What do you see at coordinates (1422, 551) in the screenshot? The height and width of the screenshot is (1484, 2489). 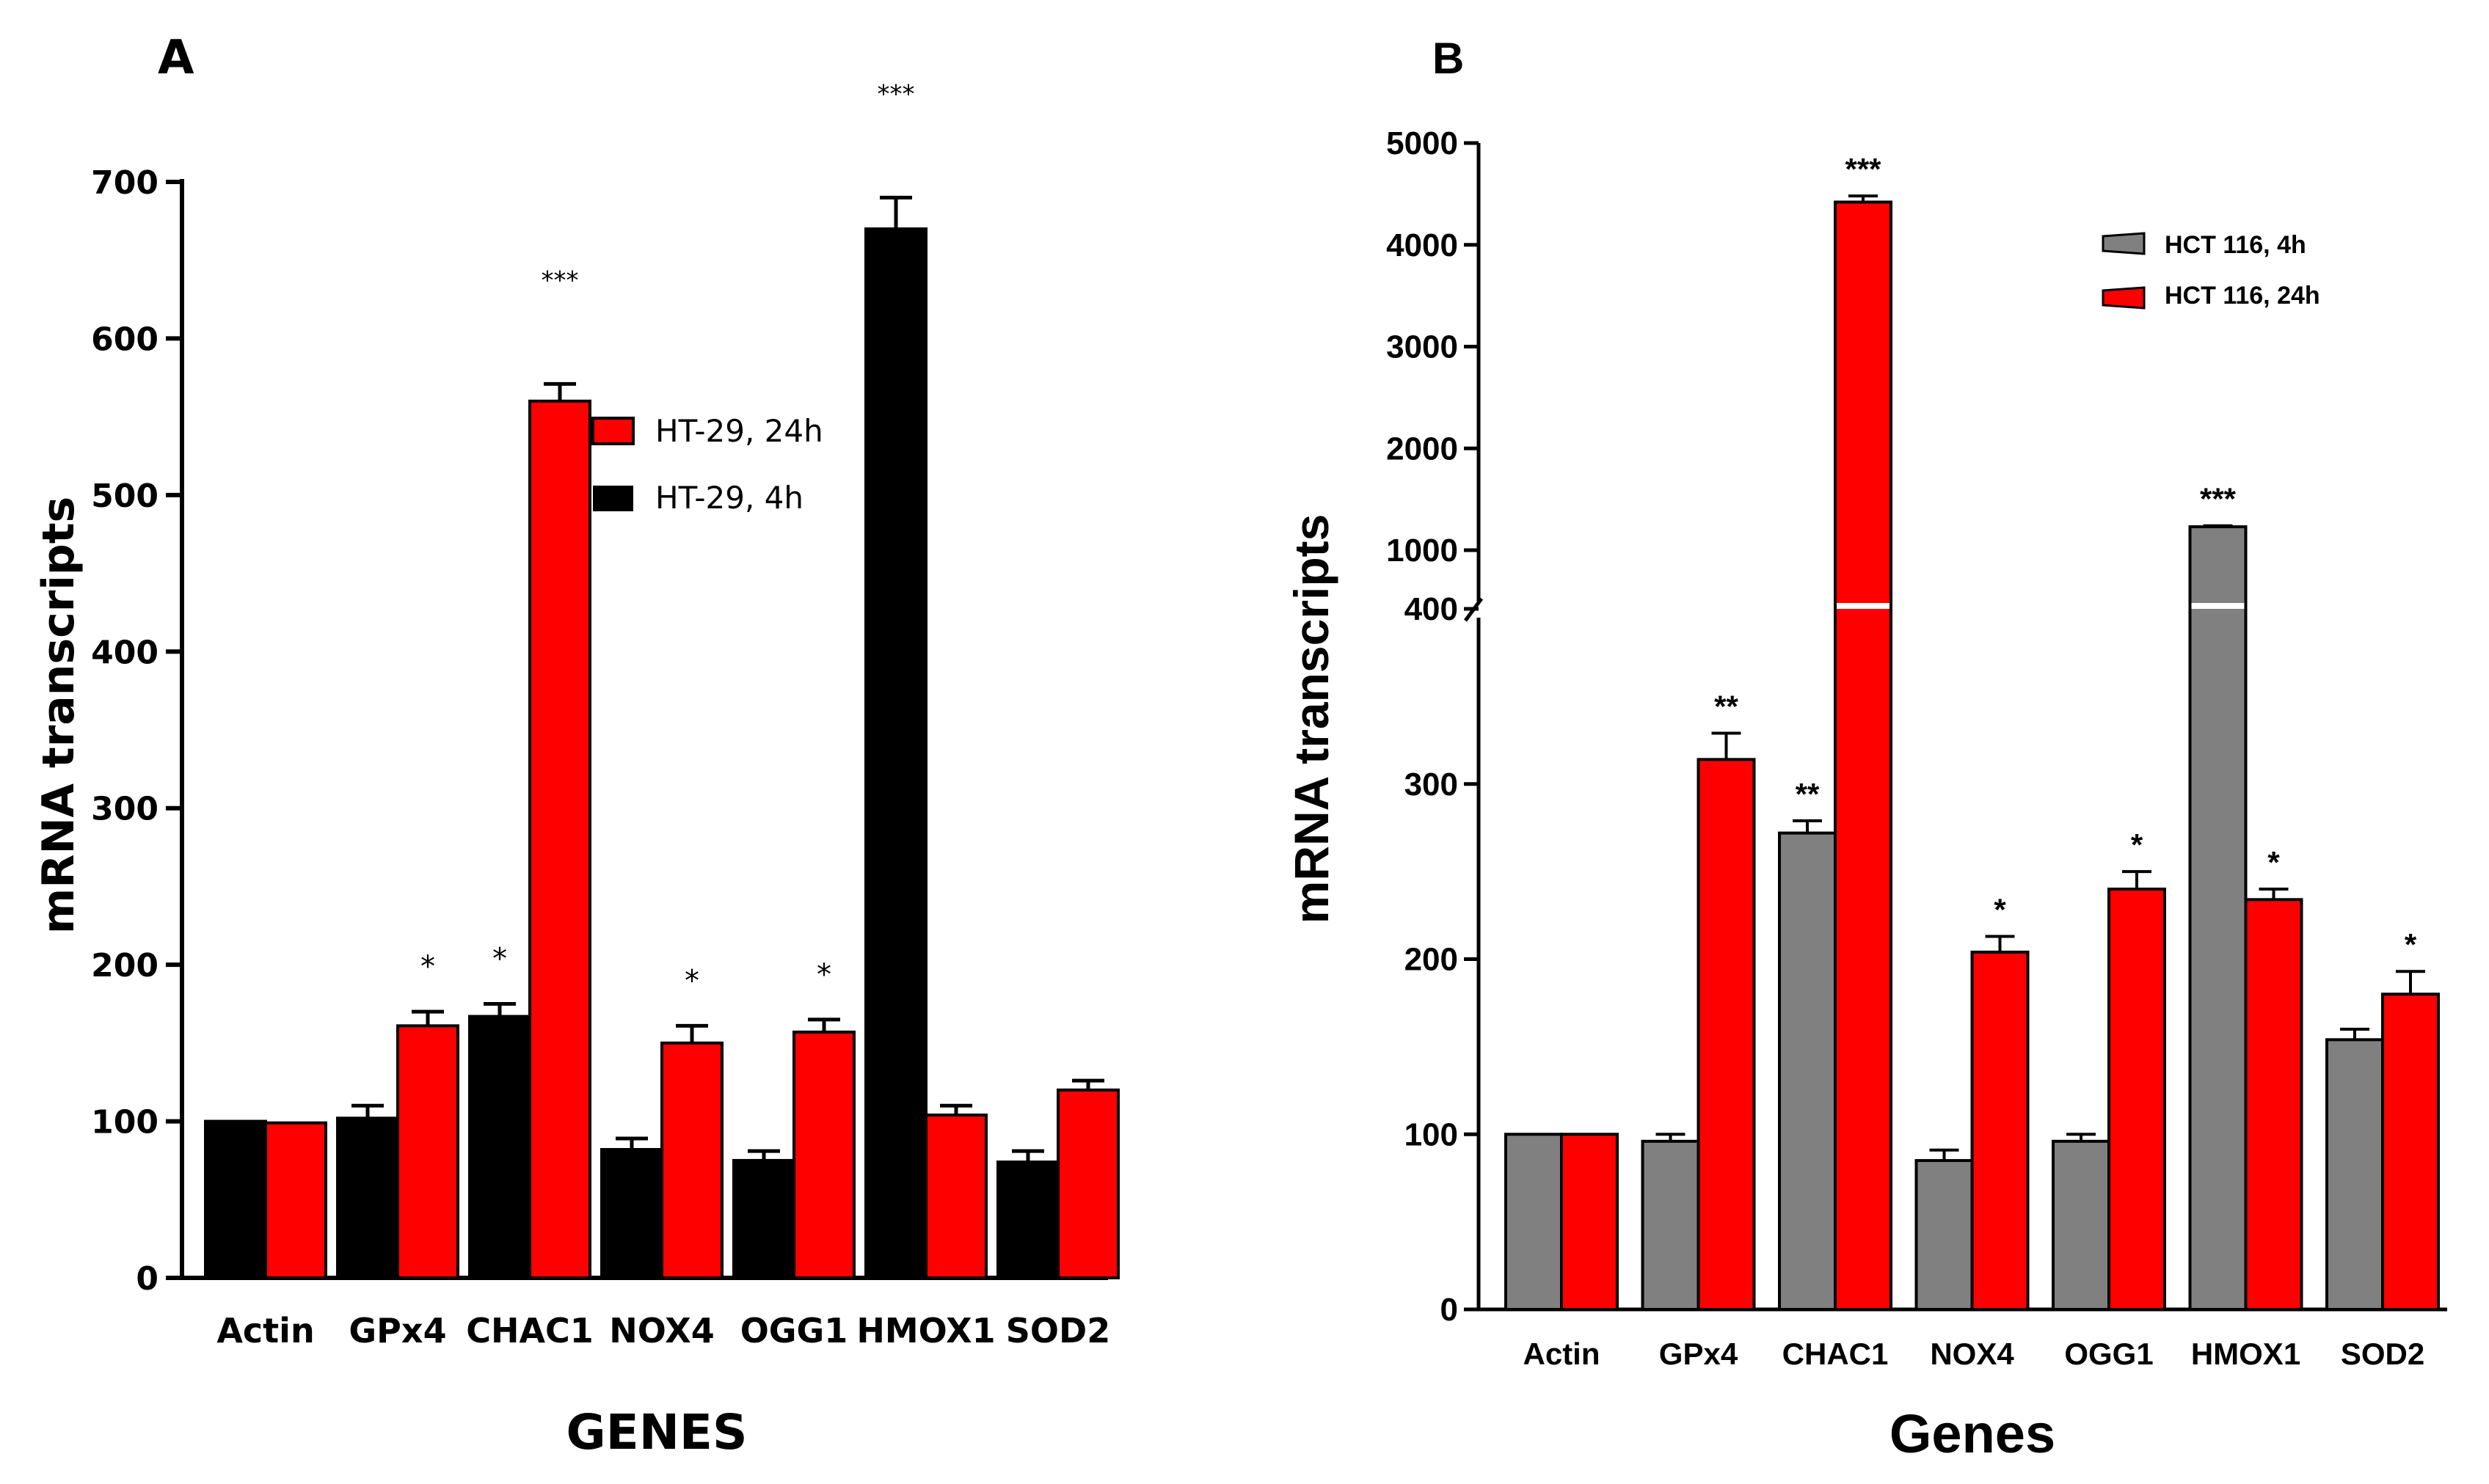 I see `panel-b-y-tick-label: 1000` at bounding box center [1422, 551].